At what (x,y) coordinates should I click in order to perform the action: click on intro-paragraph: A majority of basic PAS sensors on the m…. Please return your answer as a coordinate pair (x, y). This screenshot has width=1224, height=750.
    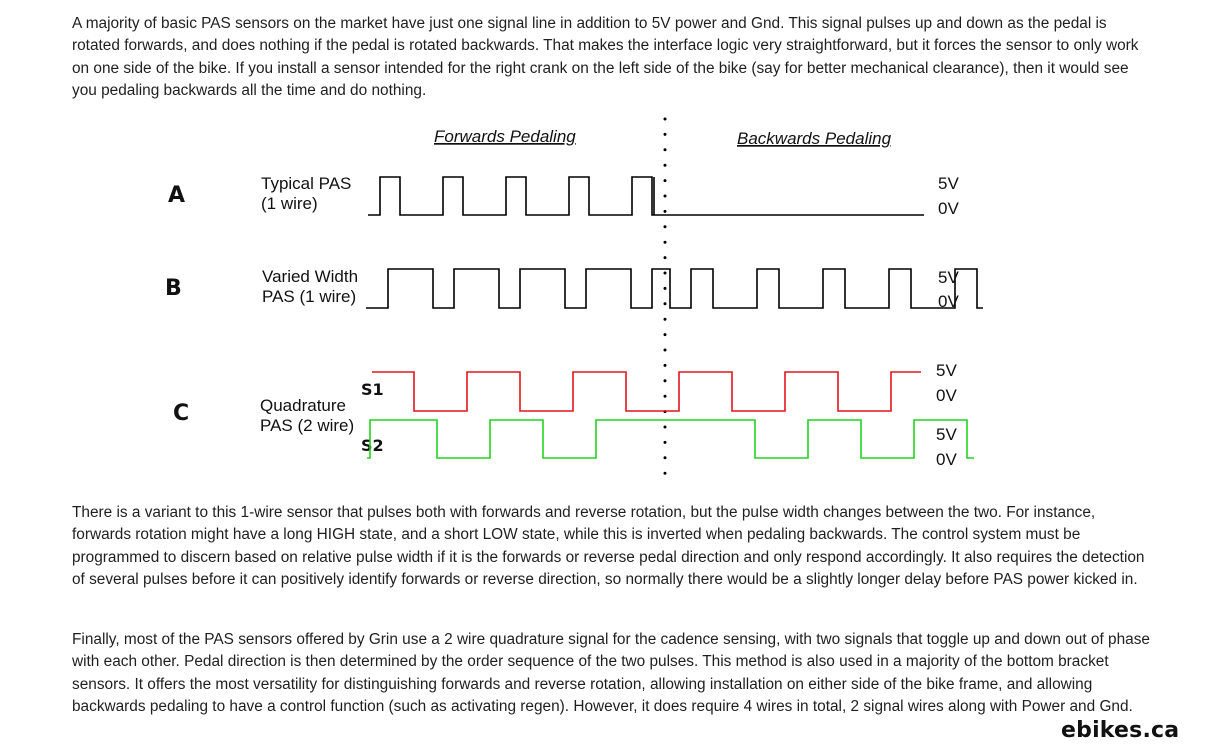
    Looking at the image, I should click on (605, 57).